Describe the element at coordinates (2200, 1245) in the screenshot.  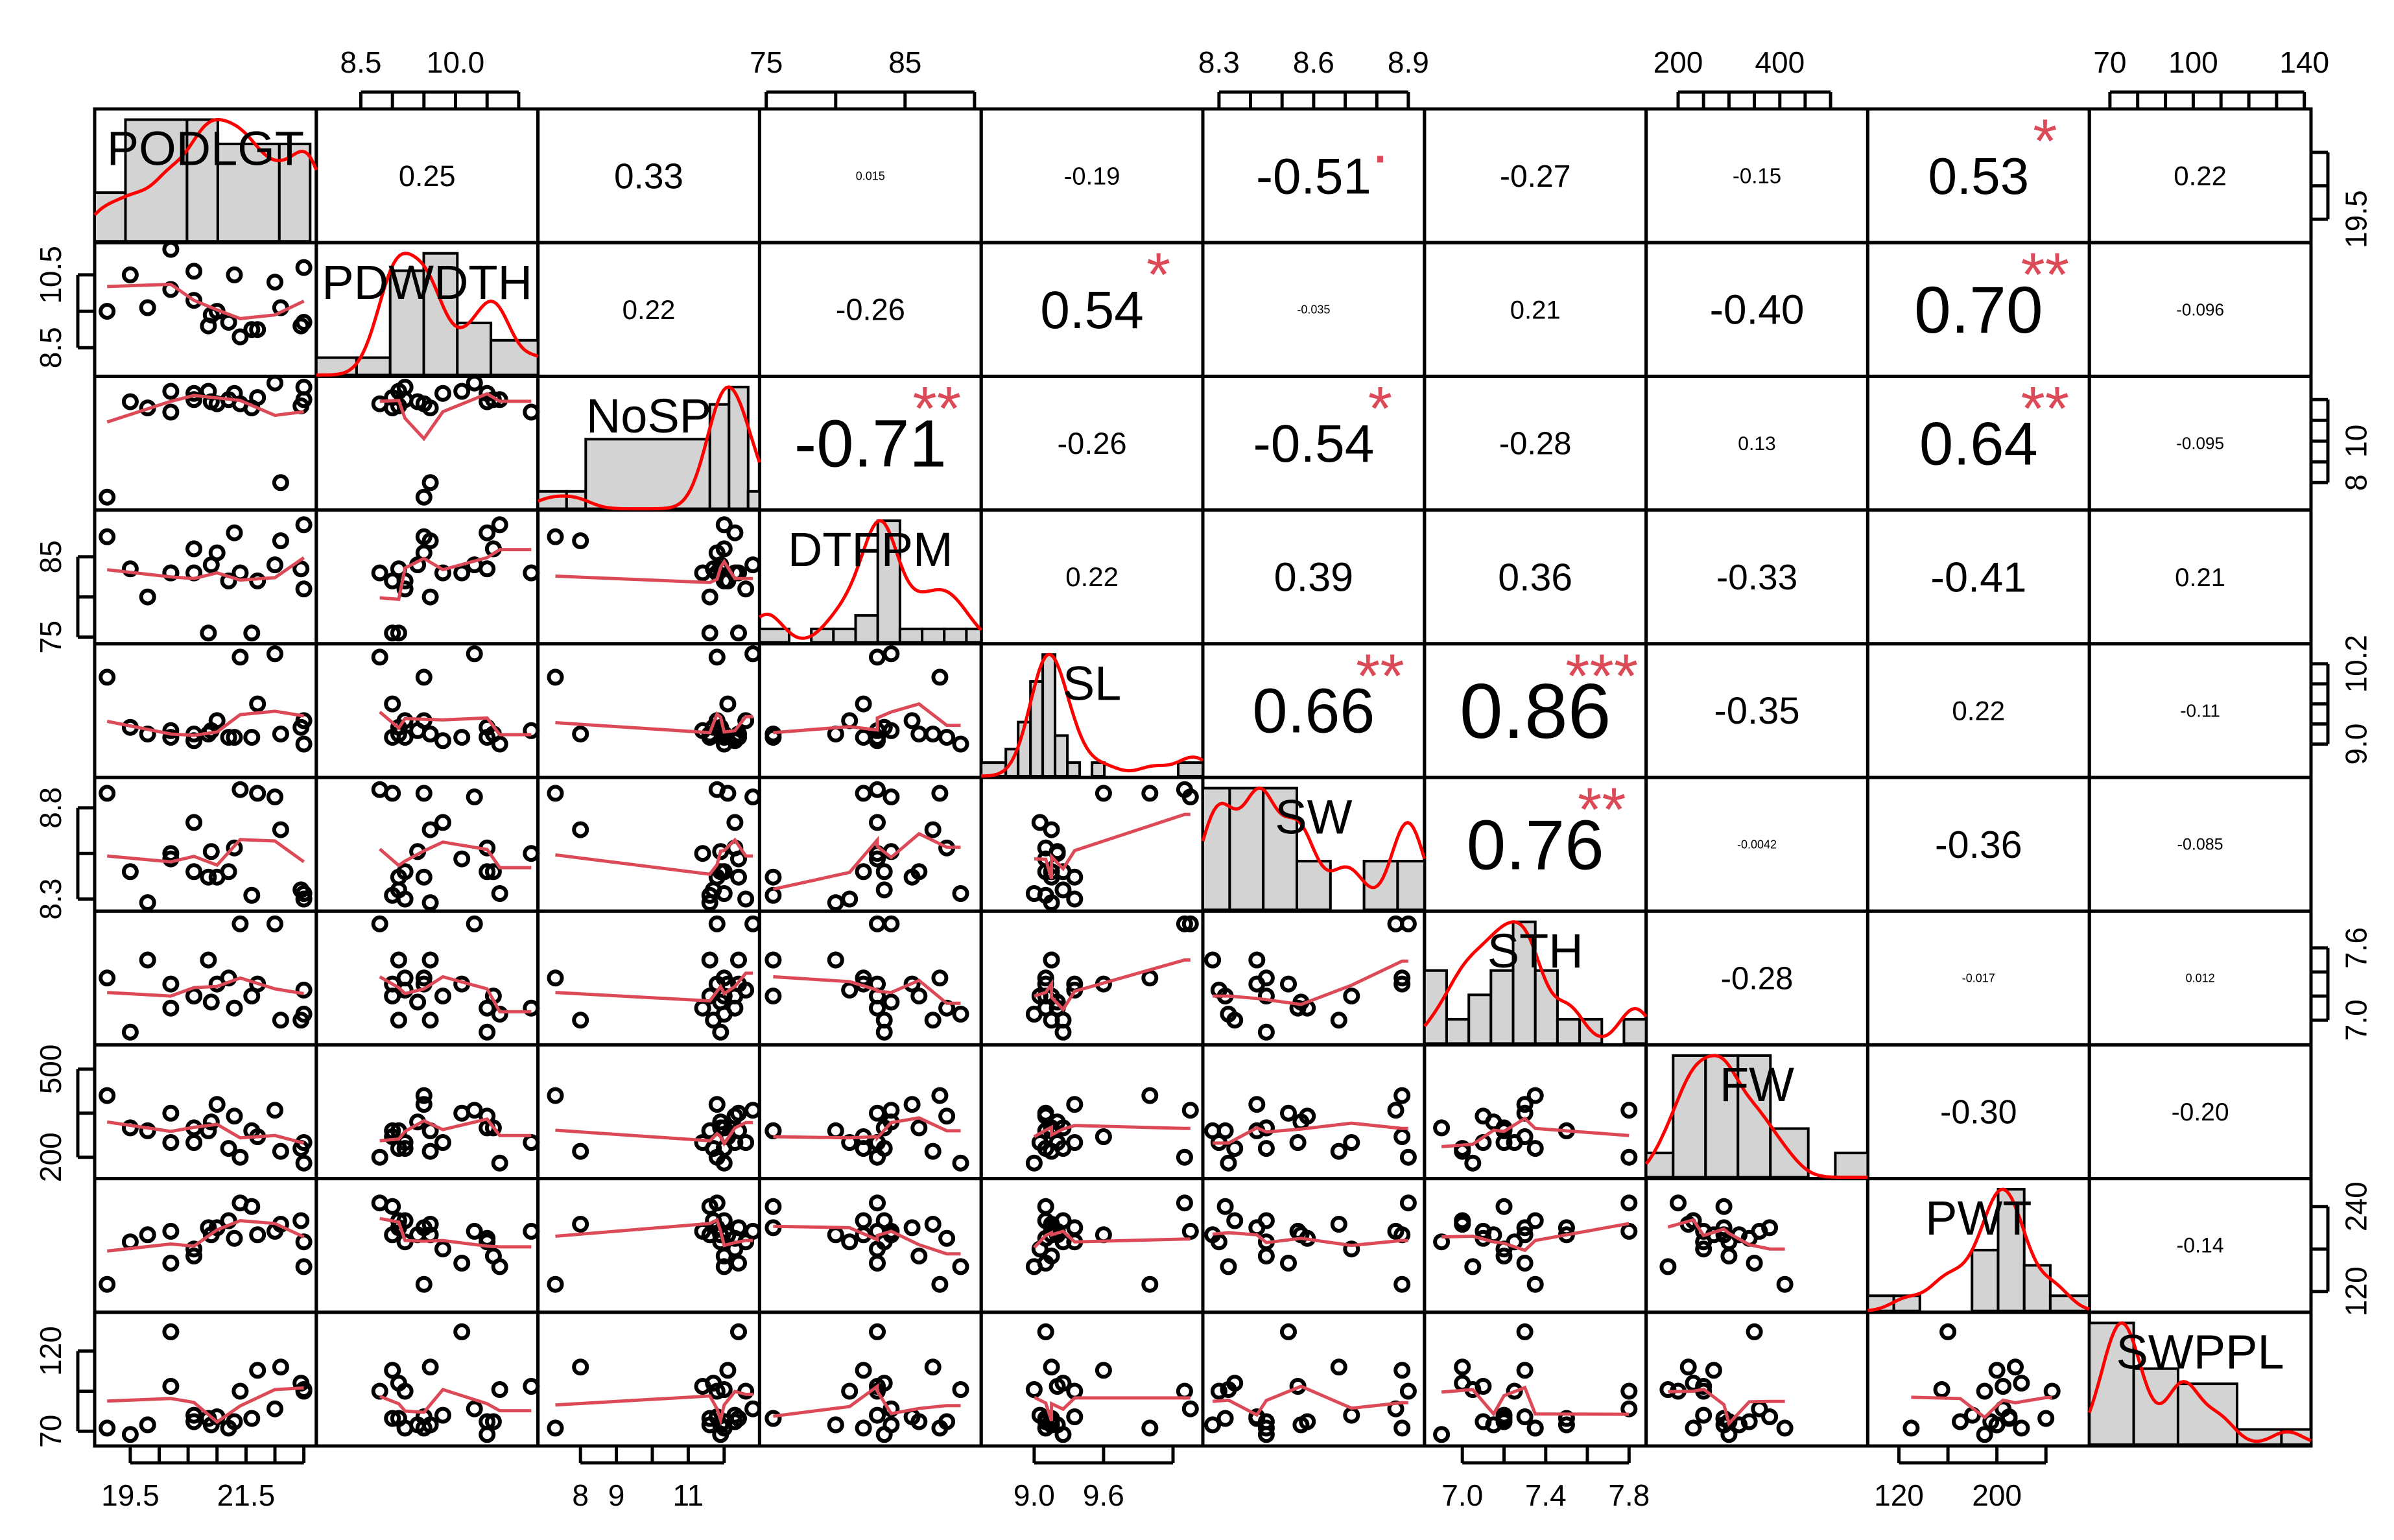
I see `correlation-value: -0.14` at that location.